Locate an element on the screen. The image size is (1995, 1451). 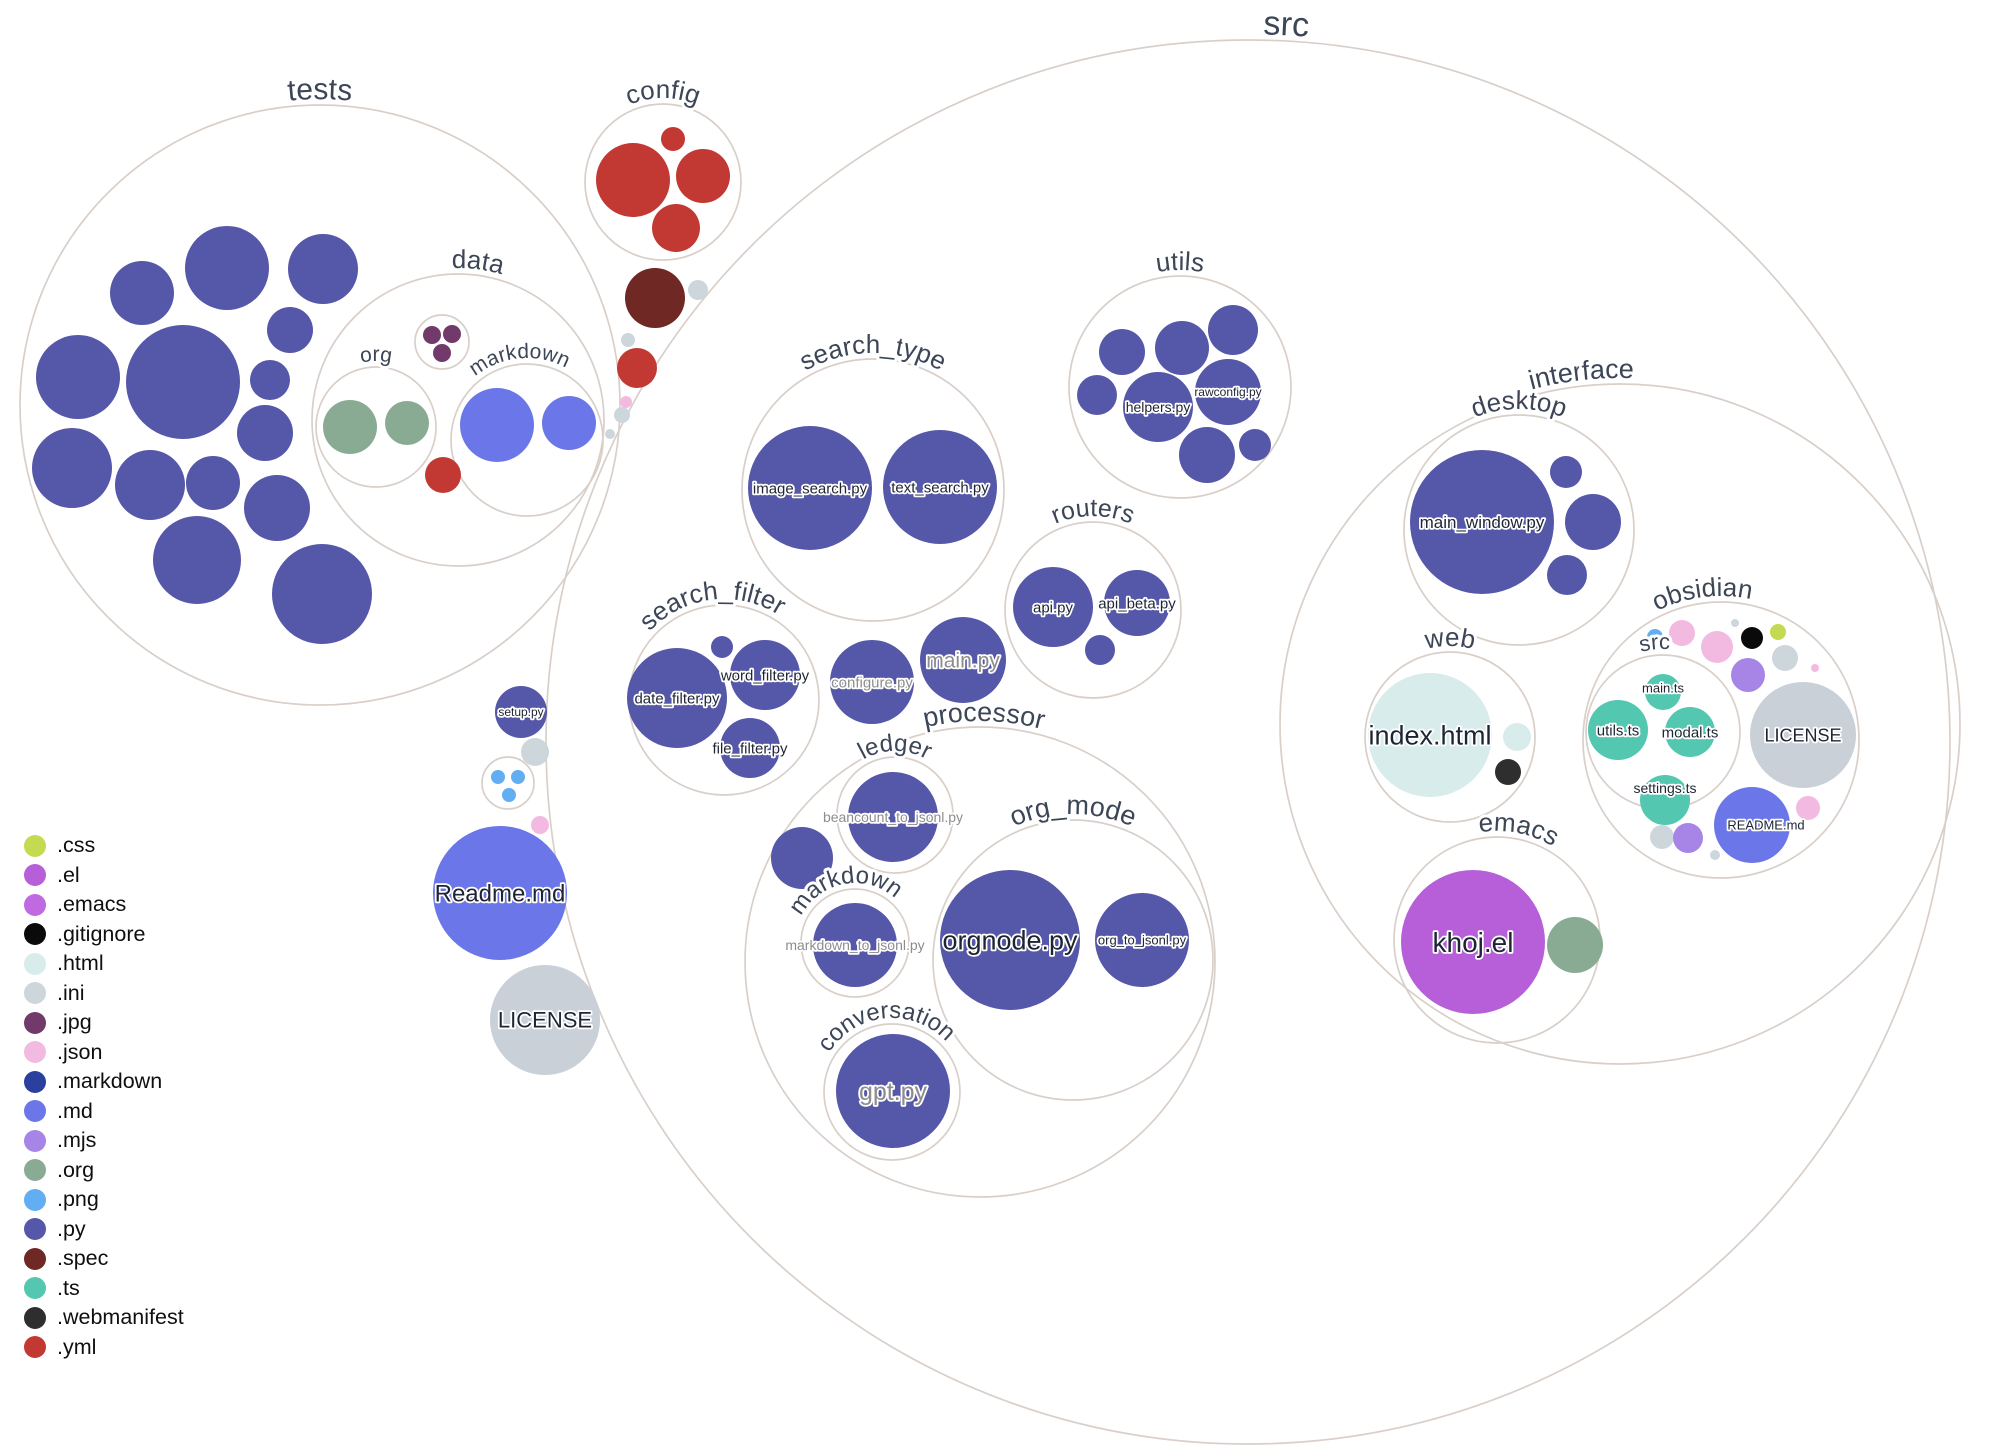
file-label-orgnode.py: orgnode.py is located at coordinates (1010, 940).